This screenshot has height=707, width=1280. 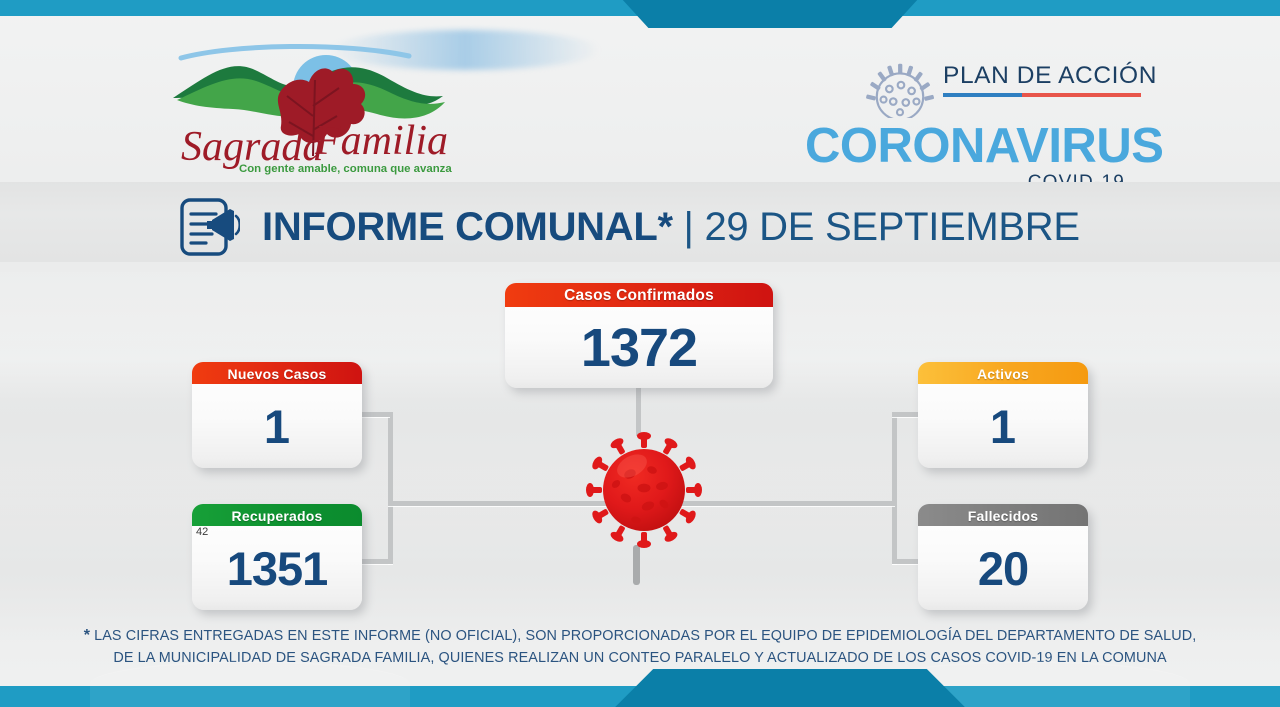 I want to click on stat-card-casos-confirmados: Casos Confirmados 1372, so click(x=639, y=335).